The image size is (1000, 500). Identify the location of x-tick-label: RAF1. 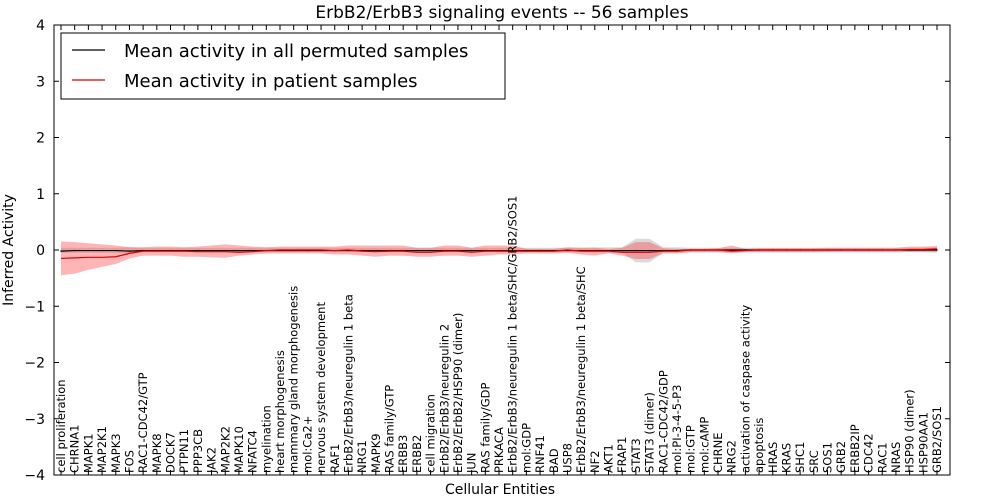
(335, 458).